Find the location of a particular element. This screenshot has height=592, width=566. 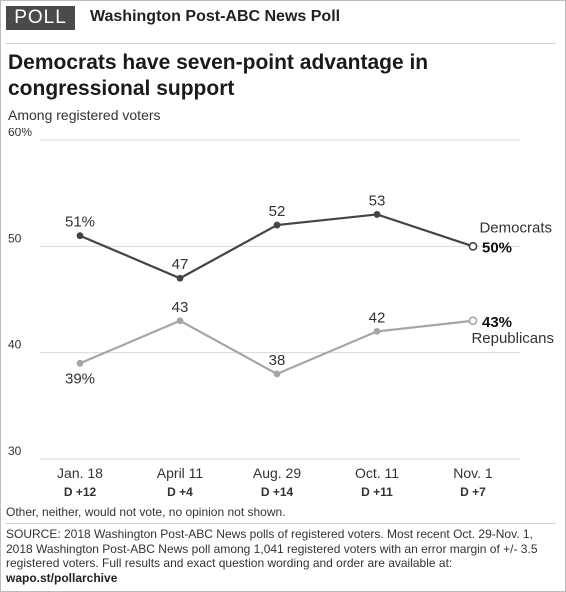

data-label-republicans: 43 is located at coordinates (180, 307).